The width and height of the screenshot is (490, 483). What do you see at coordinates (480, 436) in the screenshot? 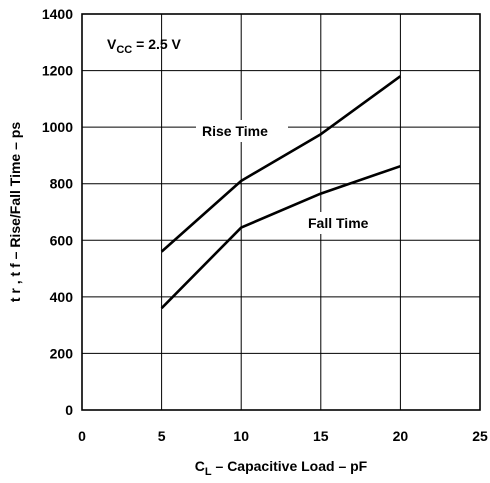
I see `x-tick-label: 25` at bounding box center [480, 436].